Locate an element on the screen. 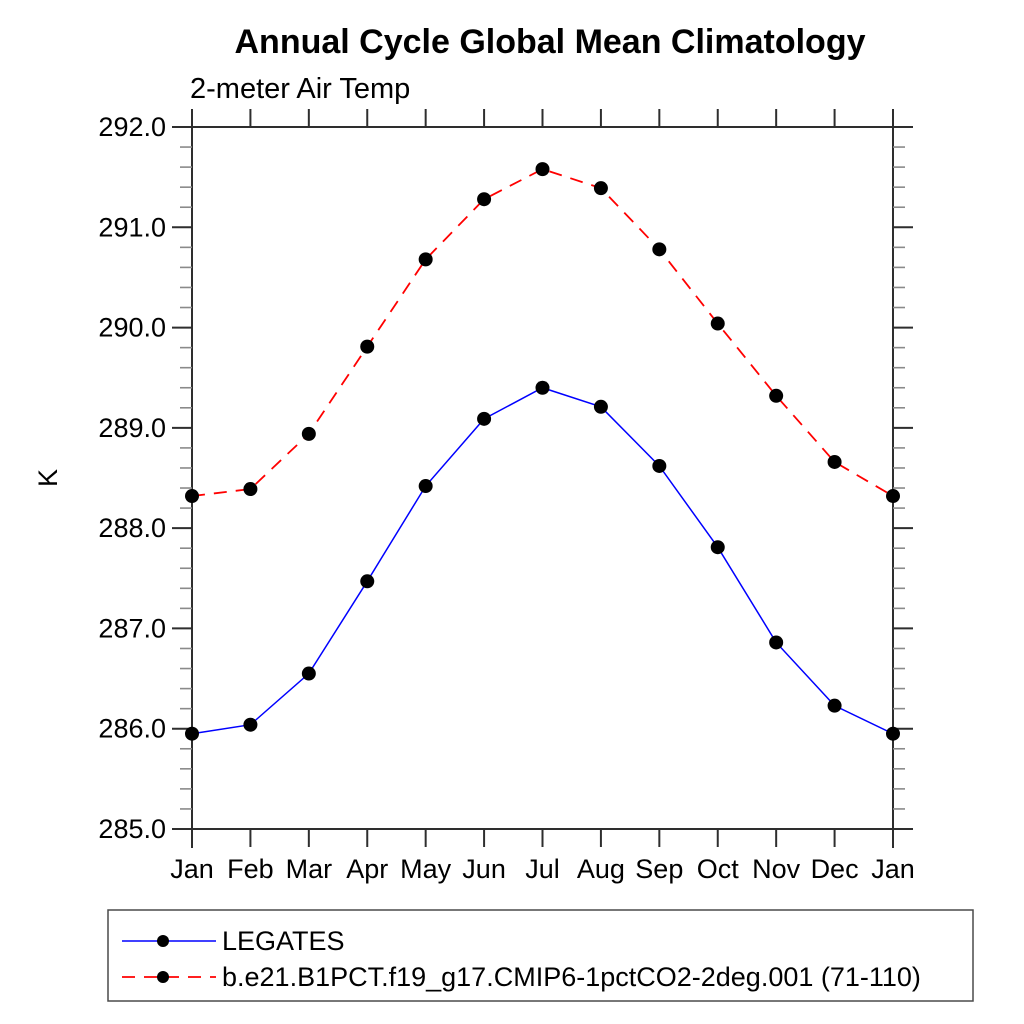 Image resolution: width=1024 pixels, height=1024 pixels. x-tick-label: Oct is located at coordinates (718, 869).